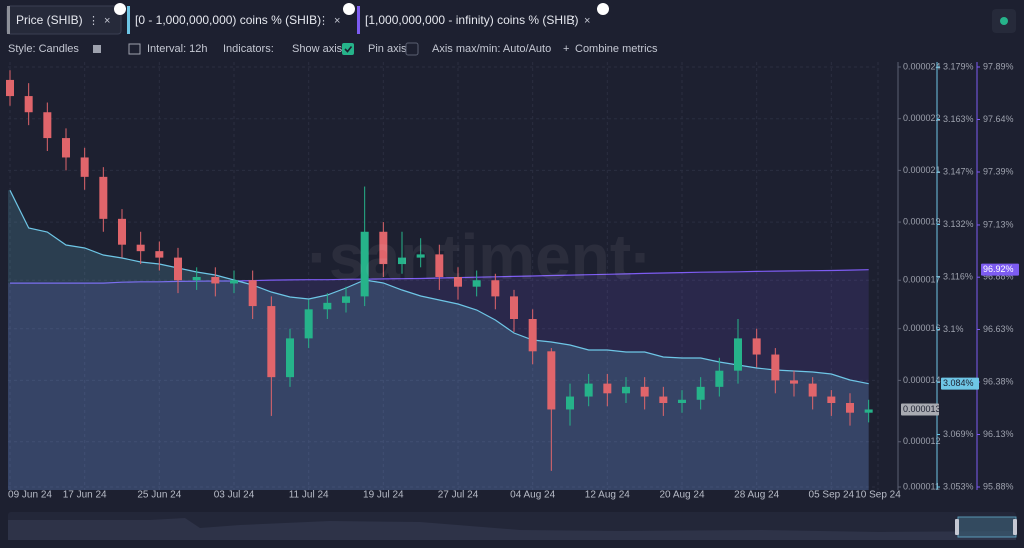 The height and width of the screenshot is (548, 1024). Describe the element at coordinates (512, 529) in the screenshot. I see `navigator-area` at that location.